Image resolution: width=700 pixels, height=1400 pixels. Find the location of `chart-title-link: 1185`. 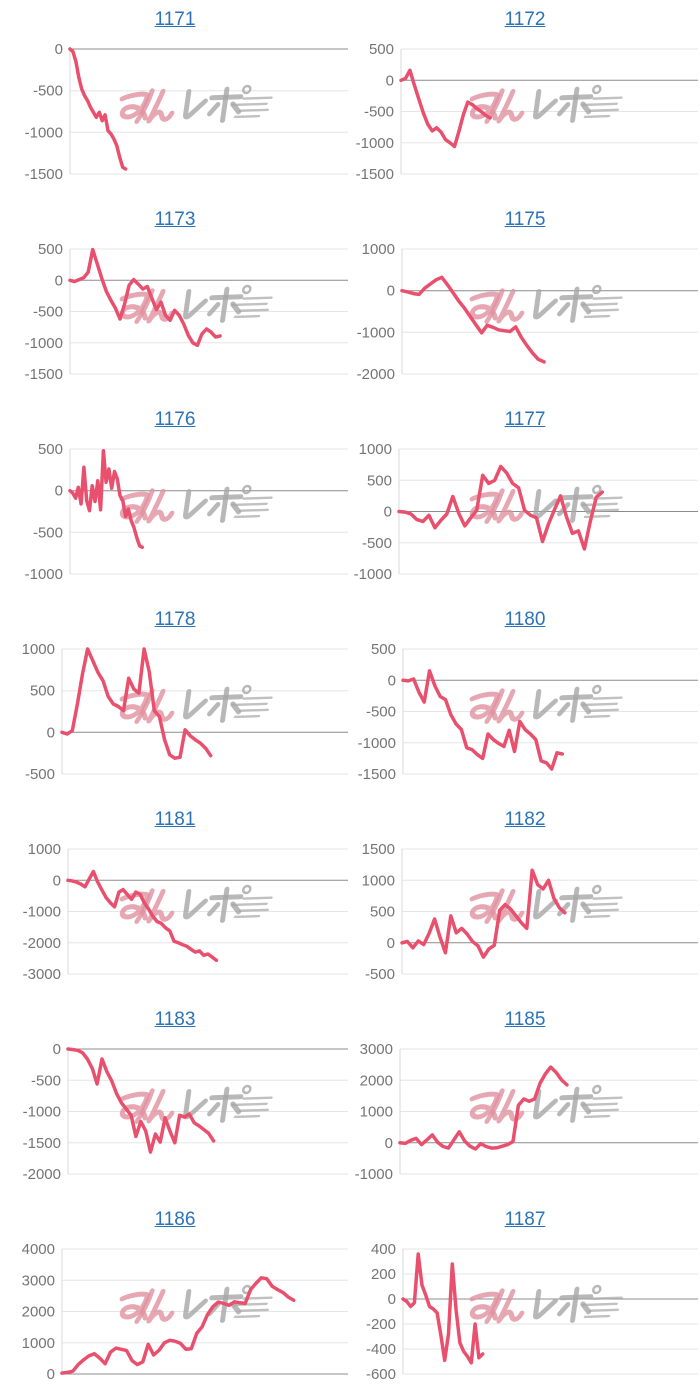

chart-title-link: 1185 is located at coordinates (525, 1019).